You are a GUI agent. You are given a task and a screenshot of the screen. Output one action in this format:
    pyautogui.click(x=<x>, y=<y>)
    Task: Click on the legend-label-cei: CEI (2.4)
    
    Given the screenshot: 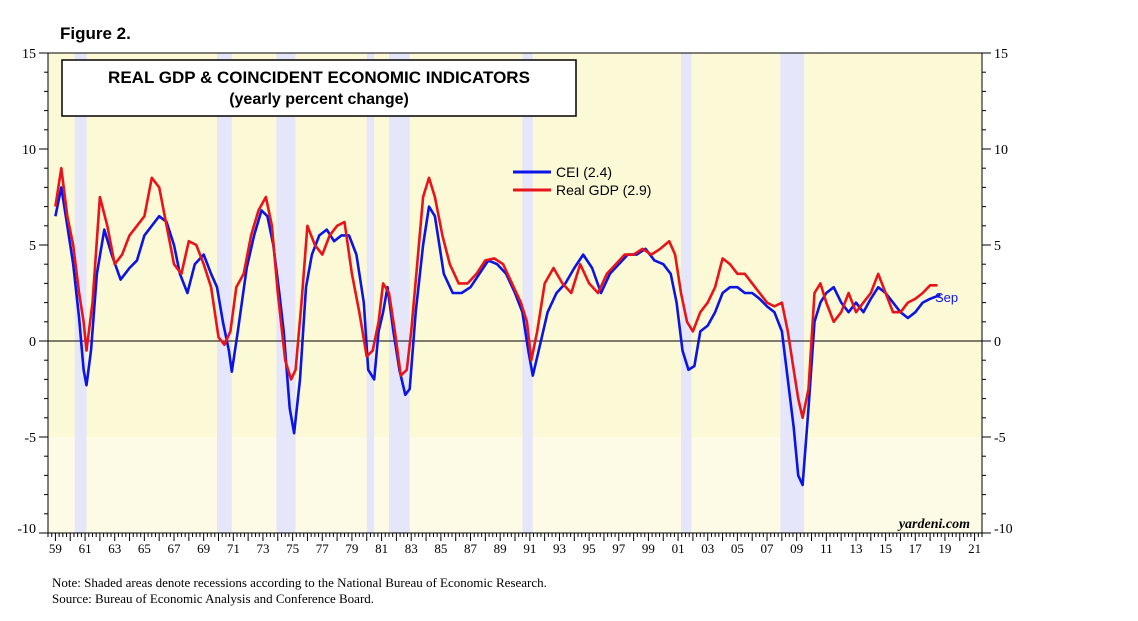 What is the action you would take?
    pyautogui.click(x=584, y=172)
    